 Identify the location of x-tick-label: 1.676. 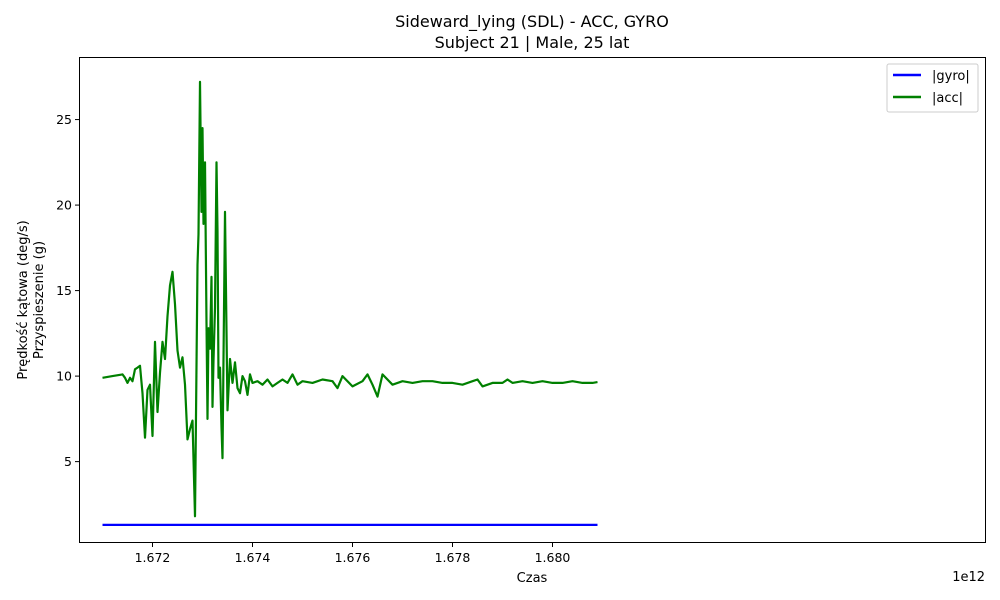
(353, 557).